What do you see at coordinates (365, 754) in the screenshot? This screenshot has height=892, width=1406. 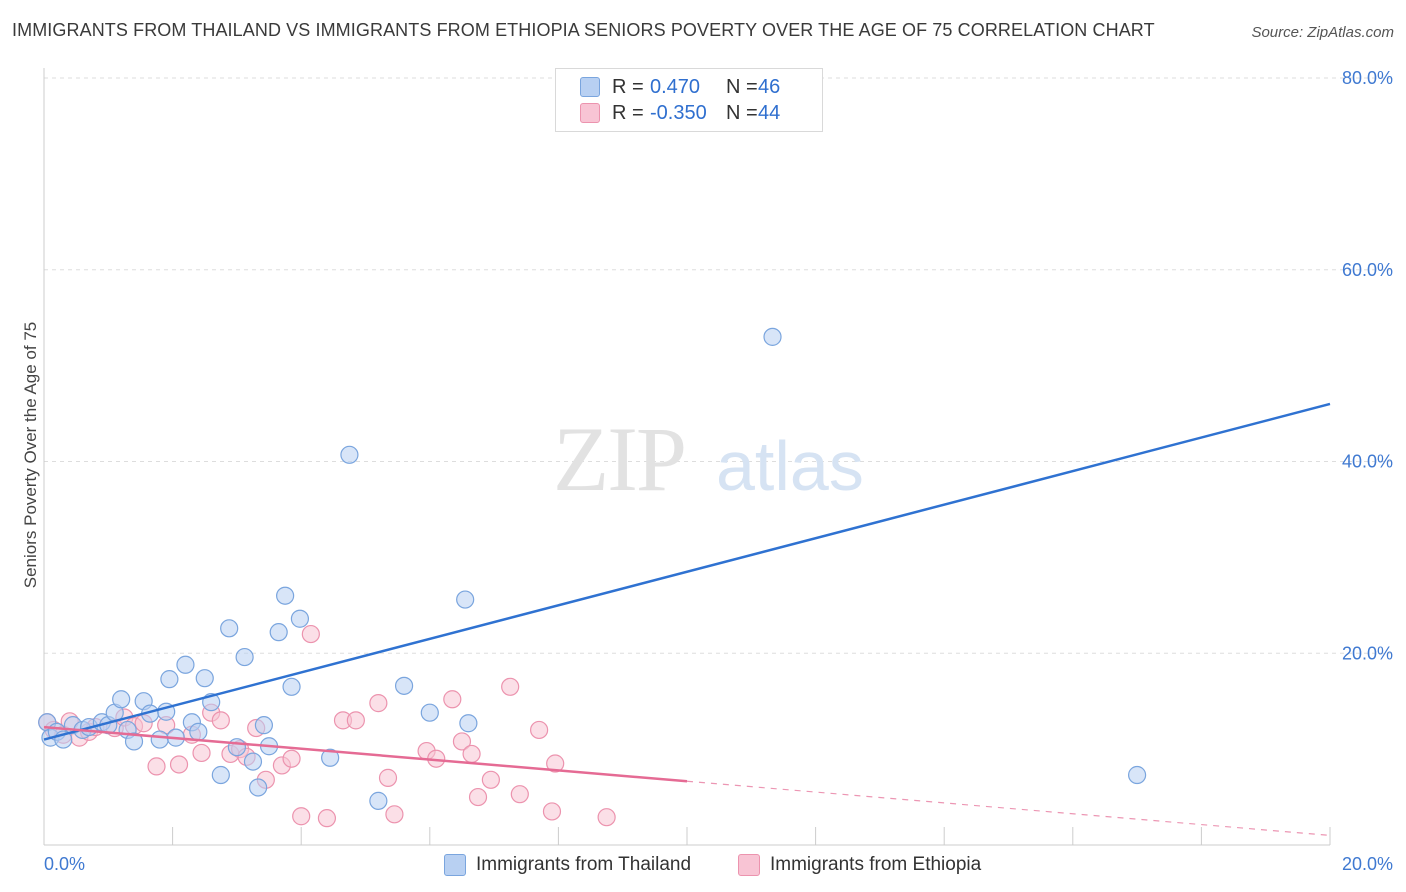 I see `ethiopia-trend-line` at bounding box center [365, 754].